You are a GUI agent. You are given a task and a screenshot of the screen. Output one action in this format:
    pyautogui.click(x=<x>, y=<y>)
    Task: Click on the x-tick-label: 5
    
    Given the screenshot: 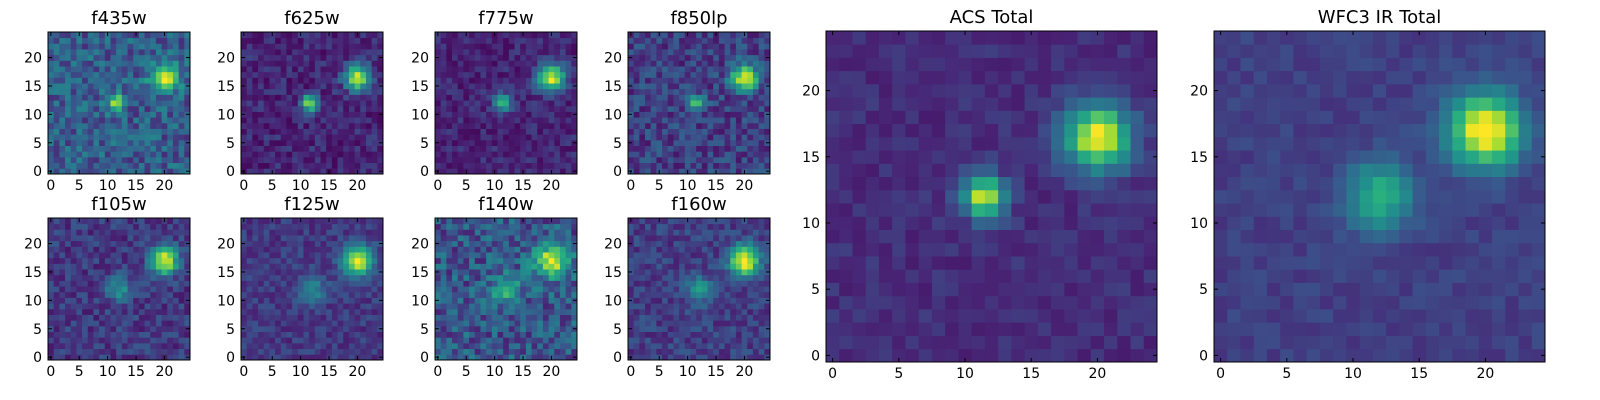 What is the action you would take?
    pyautogui.click(x=466, y=186)
    